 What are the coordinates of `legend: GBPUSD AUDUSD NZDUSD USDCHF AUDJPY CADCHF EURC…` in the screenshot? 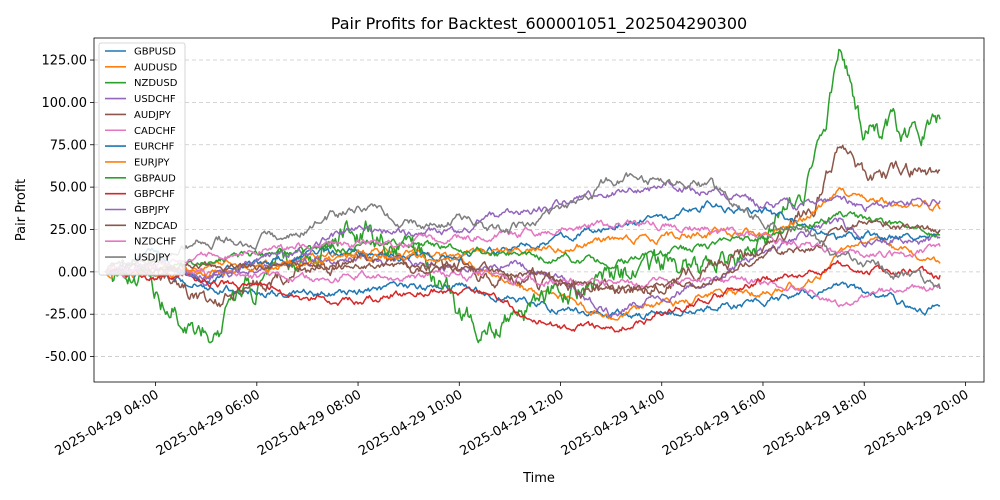 It's located at (142, 159).